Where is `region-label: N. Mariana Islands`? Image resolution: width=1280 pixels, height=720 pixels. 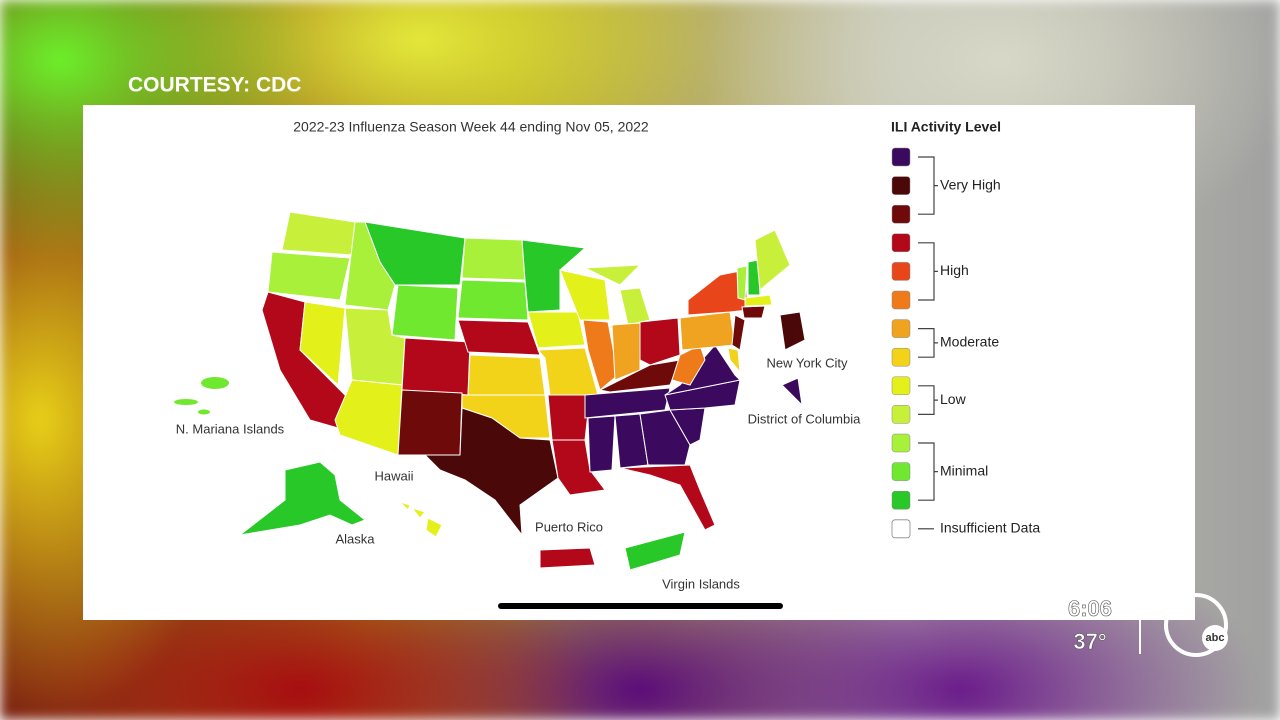
region-label: N. Mariana Islands is located at coordinates (230, 428).